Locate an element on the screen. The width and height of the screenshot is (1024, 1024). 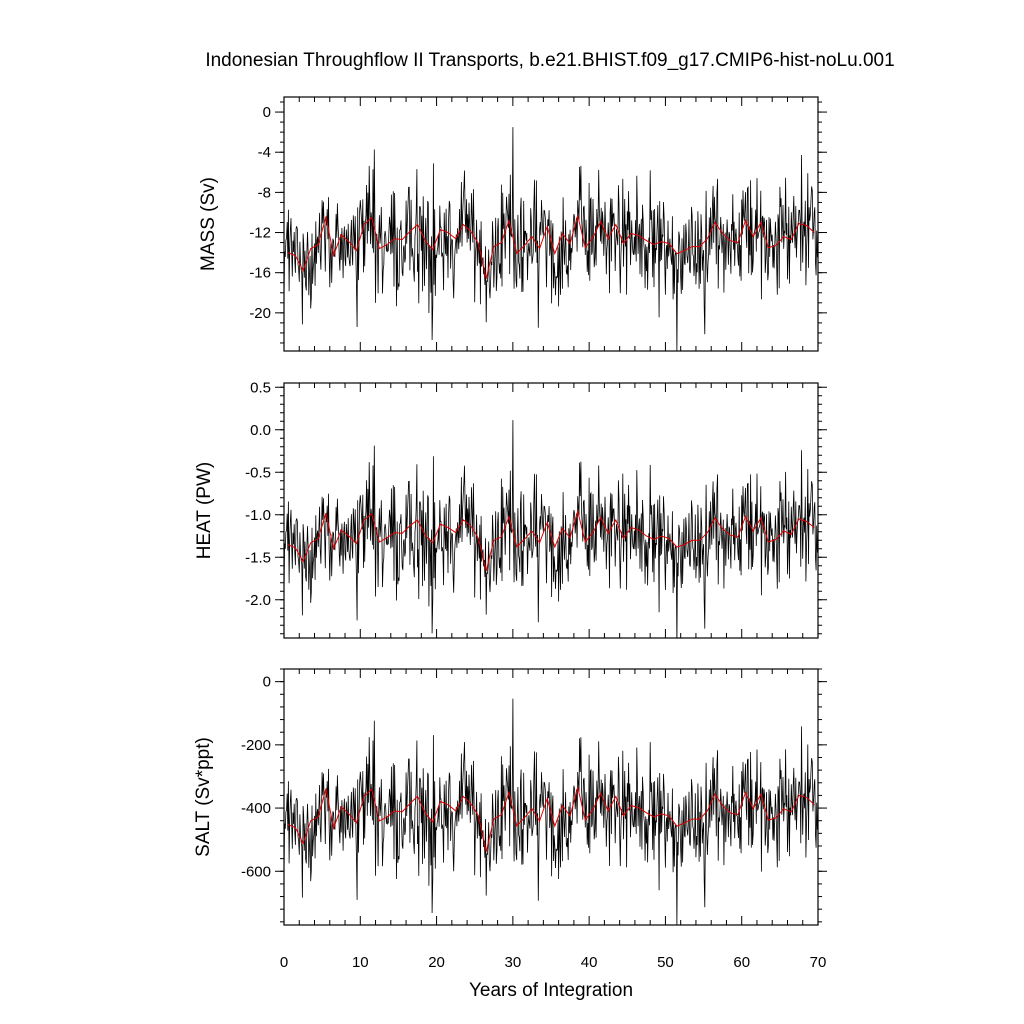
y-tick-label: 0.5 is located at coordinates (260, 387).